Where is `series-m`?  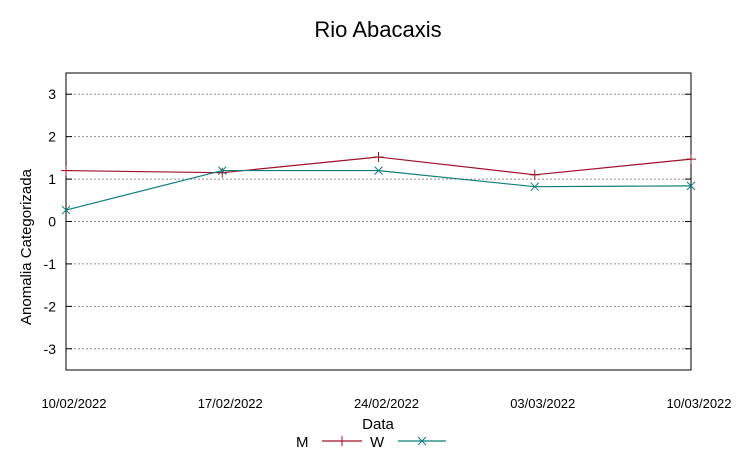 series-m is located at coordinates (378, 166).